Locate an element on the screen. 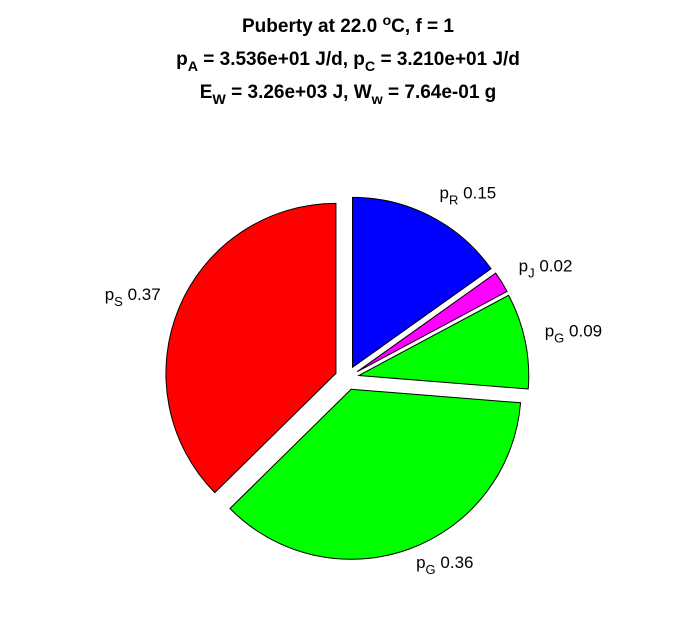 The width and height of the screenshot is (696, 618). slice-label: pR 0.15 is located at coordinates (468, 195).